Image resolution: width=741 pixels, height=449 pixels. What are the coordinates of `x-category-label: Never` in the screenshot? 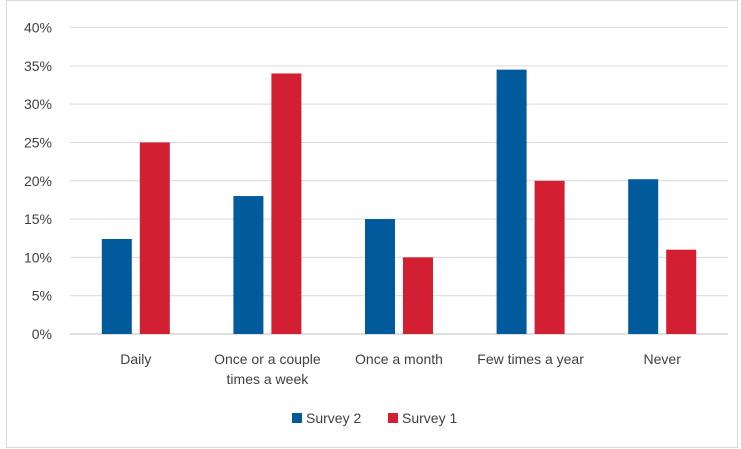 It's located at (663, 359).